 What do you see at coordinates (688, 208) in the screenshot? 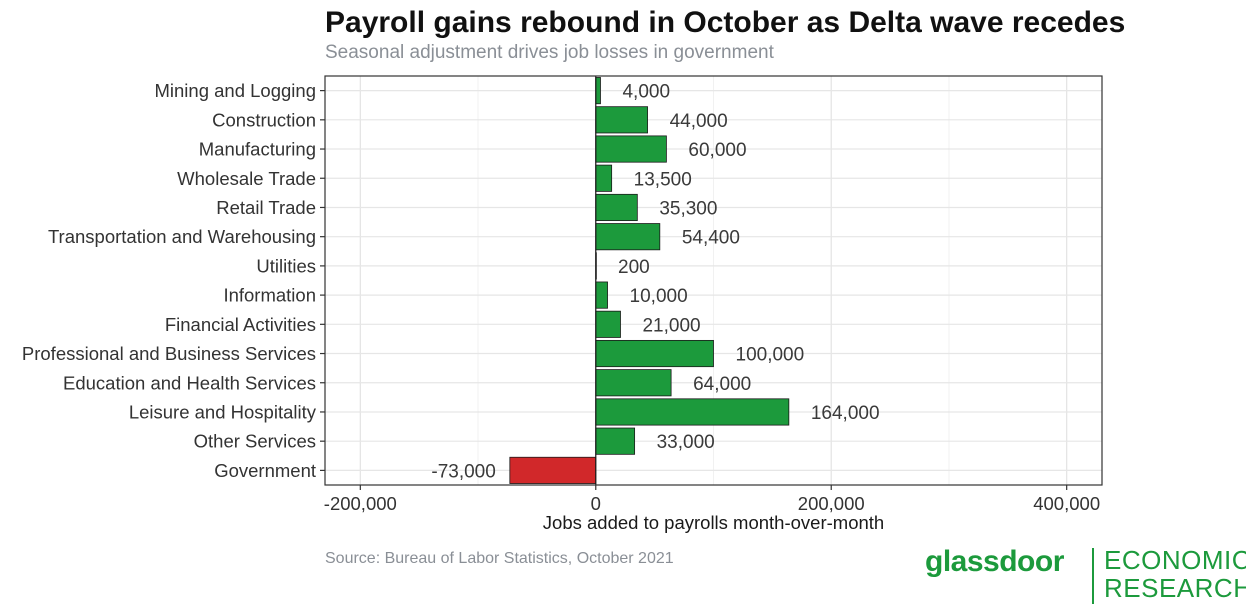
I see `value-label: 35,300` at bounding box center [688, 208].